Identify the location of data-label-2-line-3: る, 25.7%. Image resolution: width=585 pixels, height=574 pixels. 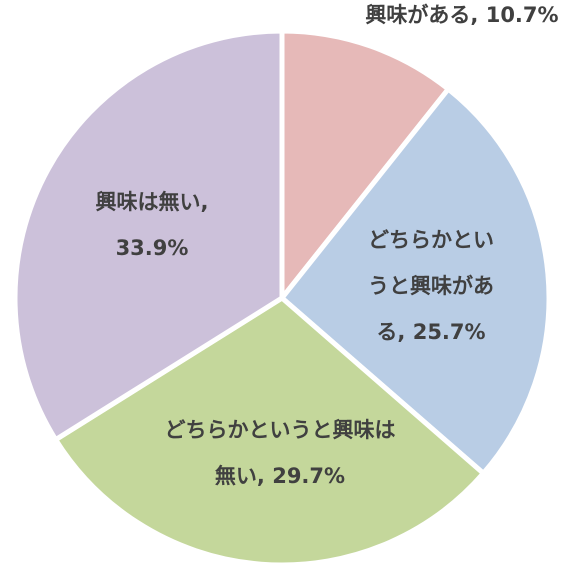
(430, 332).